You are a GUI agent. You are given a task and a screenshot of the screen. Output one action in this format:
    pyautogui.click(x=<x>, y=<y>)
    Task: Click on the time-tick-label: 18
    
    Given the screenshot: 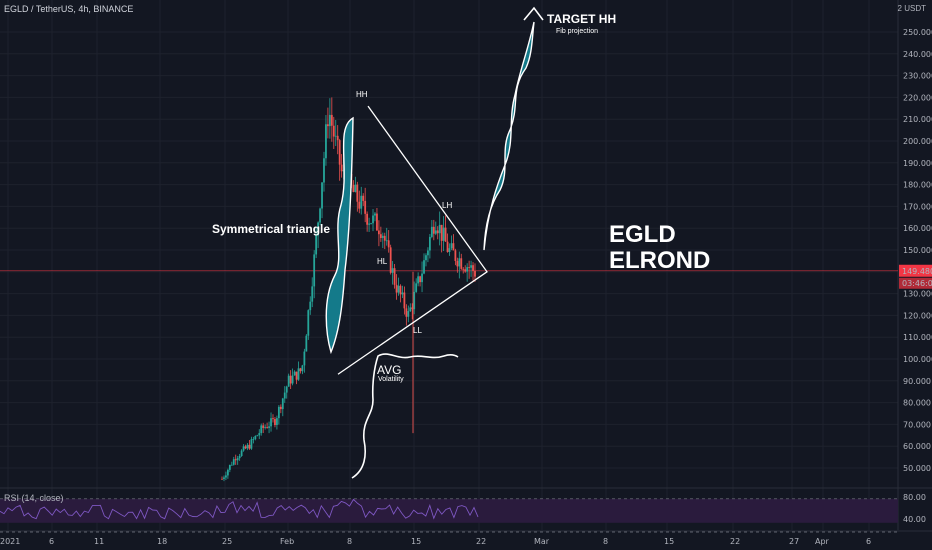 What is the action you would take?
    pyautogui.click(x=162, y=541)
    